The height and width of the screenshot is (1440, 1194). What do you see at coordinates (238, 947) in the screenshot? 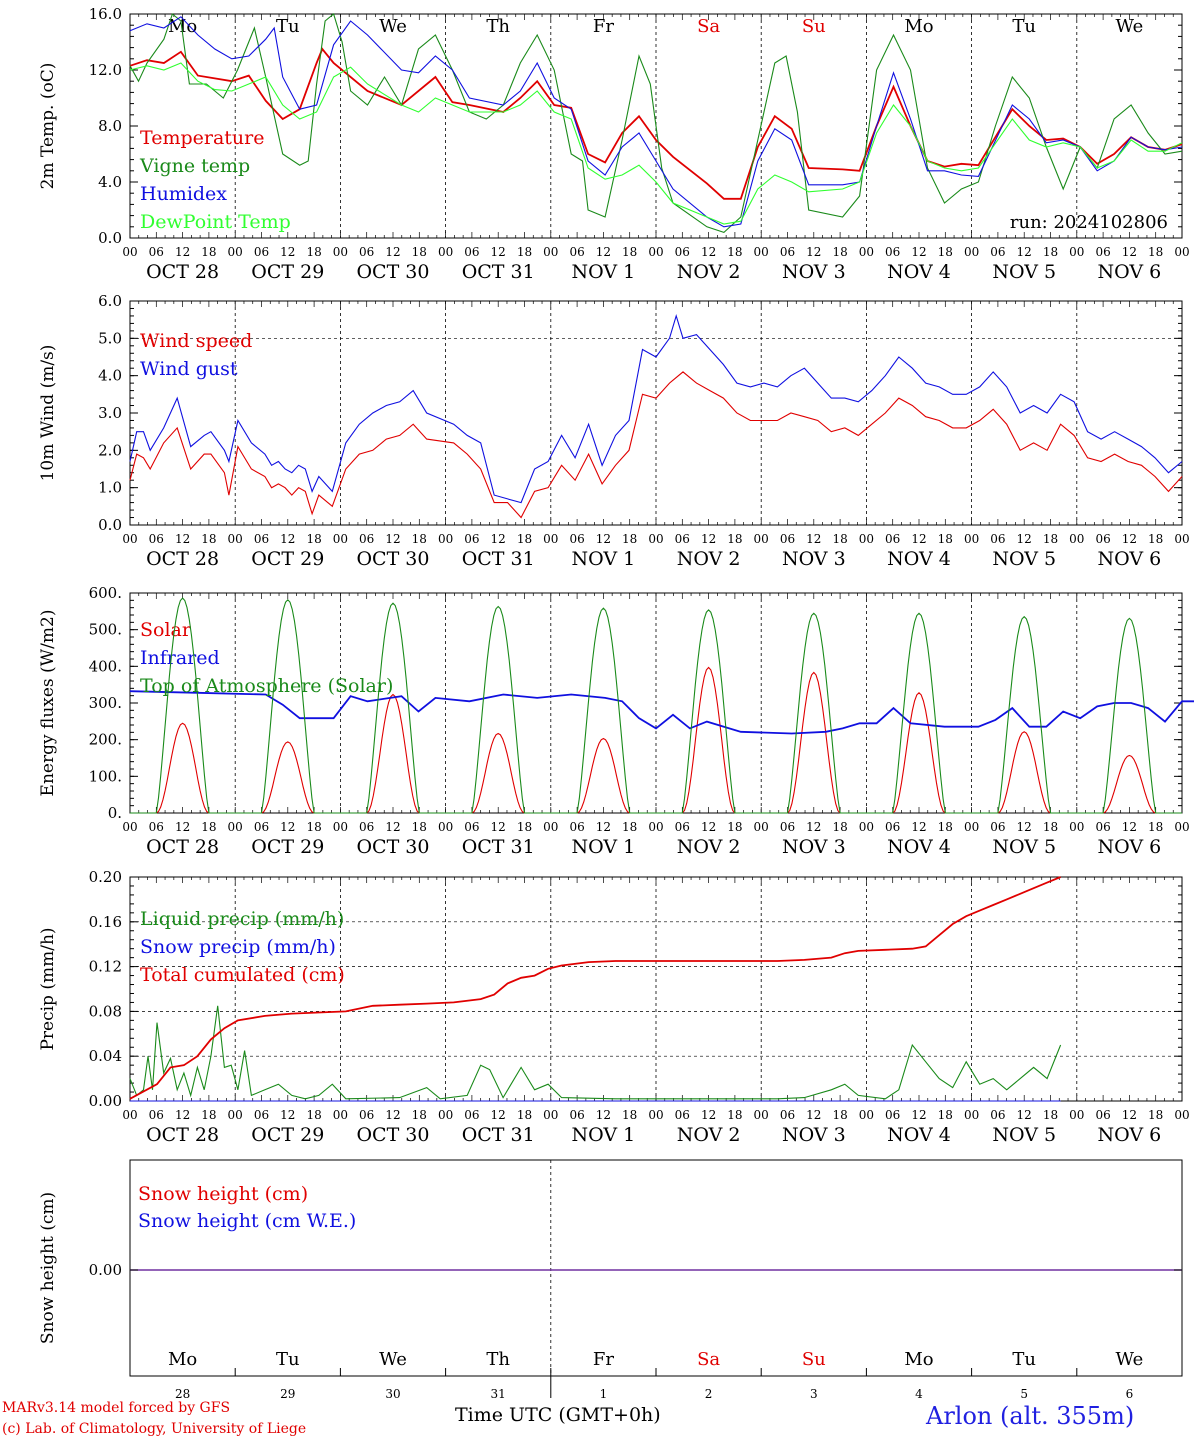
I see `legend-entry: Snow precip (mm/h)` at bounding box center [238, 947].